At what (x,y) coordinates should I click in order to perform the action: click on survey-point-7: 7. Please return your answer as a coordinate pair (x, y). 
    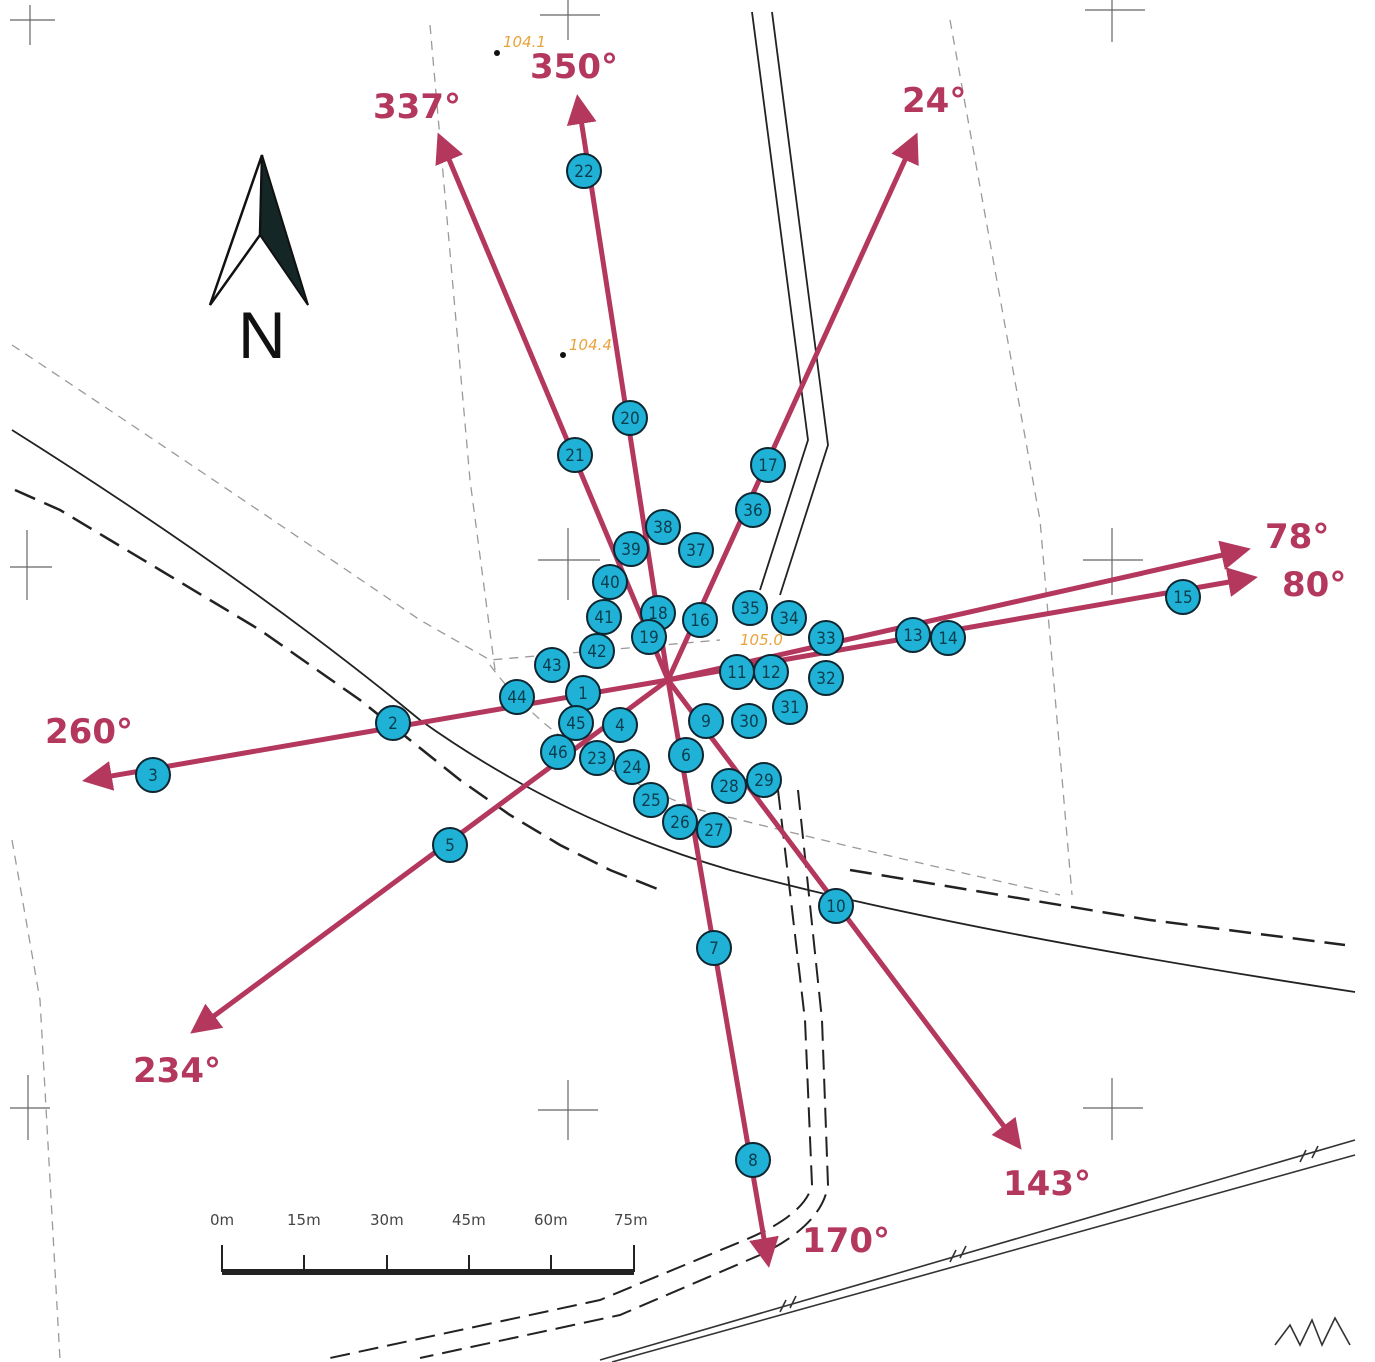
    Looking at the image, I should click on (714, 948).